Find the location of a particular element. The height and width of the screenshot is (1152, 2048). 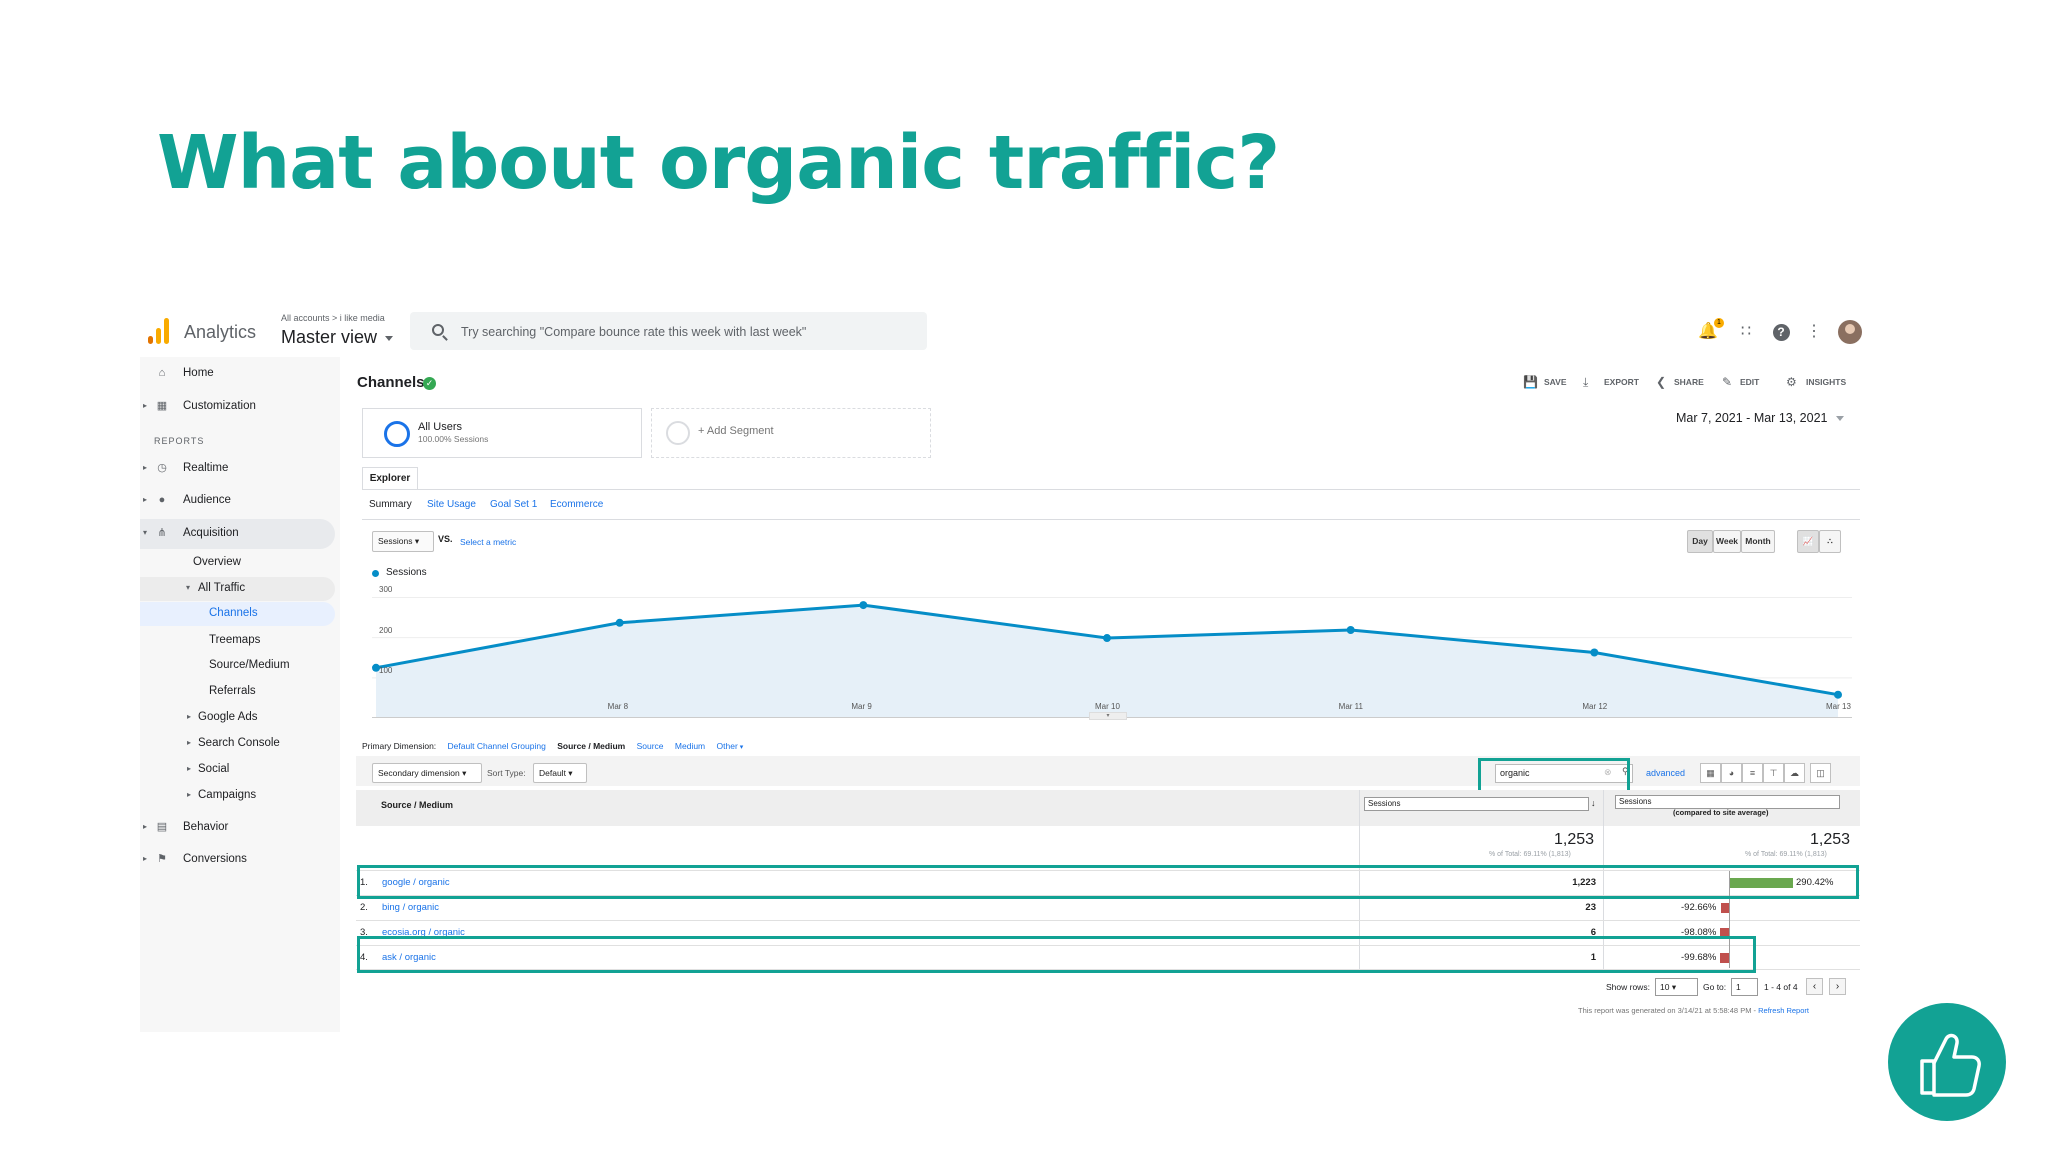

day-button: Day is located at coordinates (1700, 541).